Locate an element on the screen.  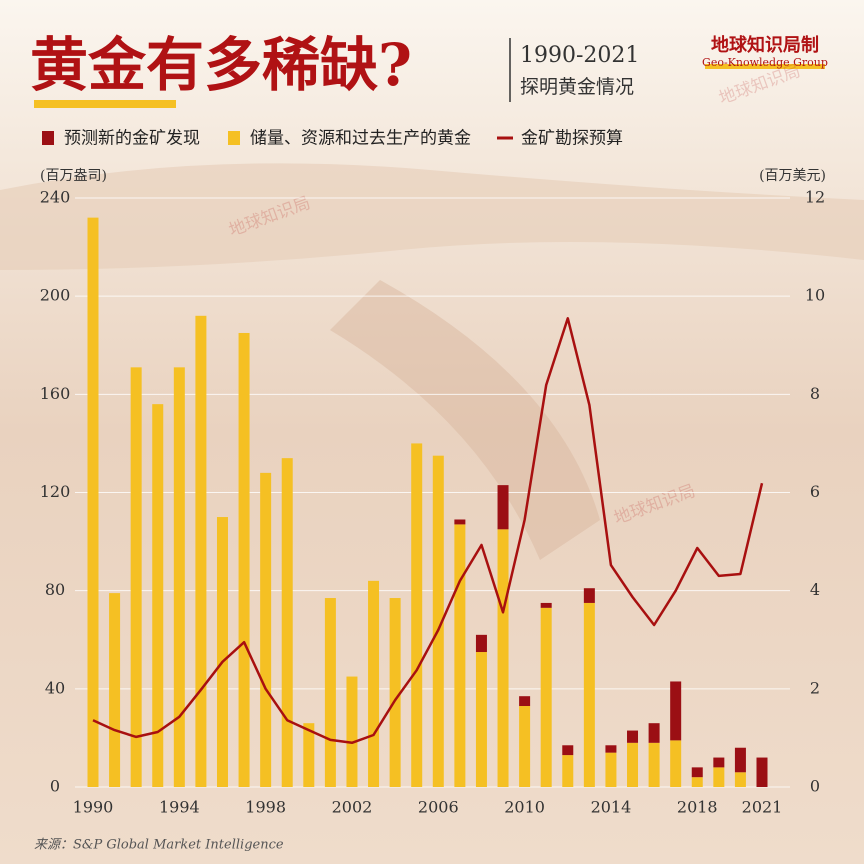
x-tick-label: 1998 is located at coordinates (265, 807).